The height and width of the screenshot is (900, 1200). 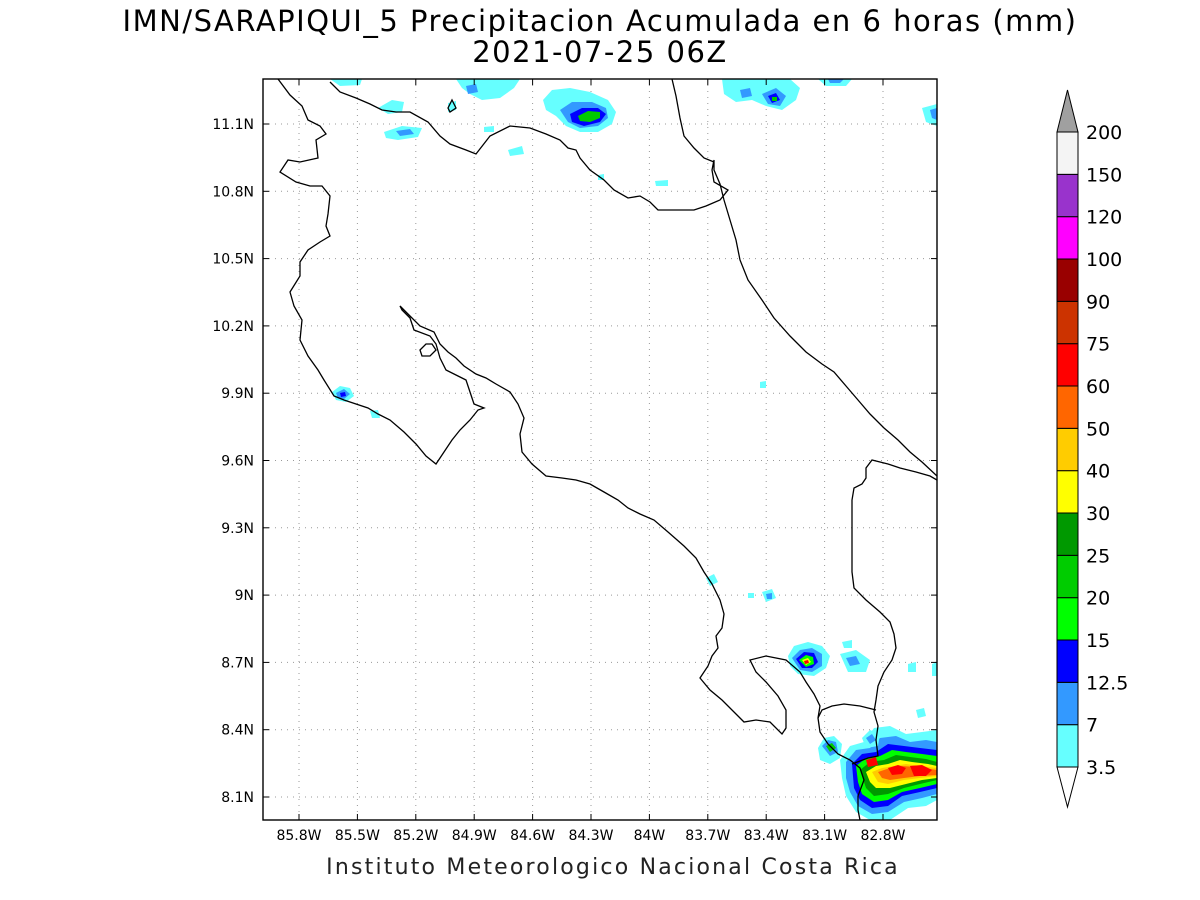 What do you see at coordinates (452, 105) in the screenshot?
I see `northern-island` at bounding box center [452, 105].